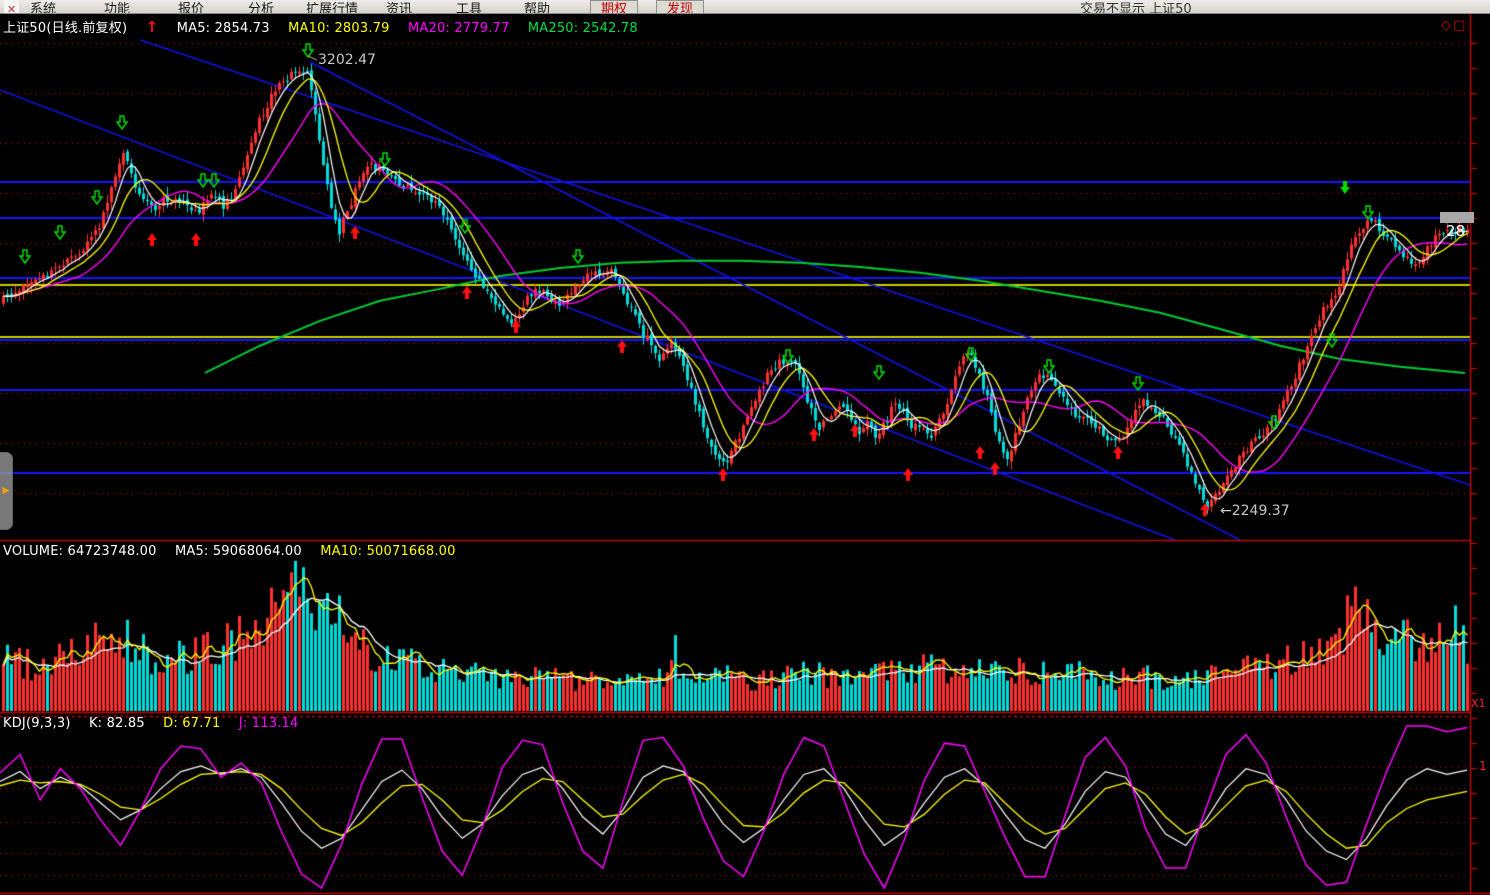 This screenshot has width=1490, height=895. I want to click on ma20-value: MA20: 2779.77, so click(458, 28).